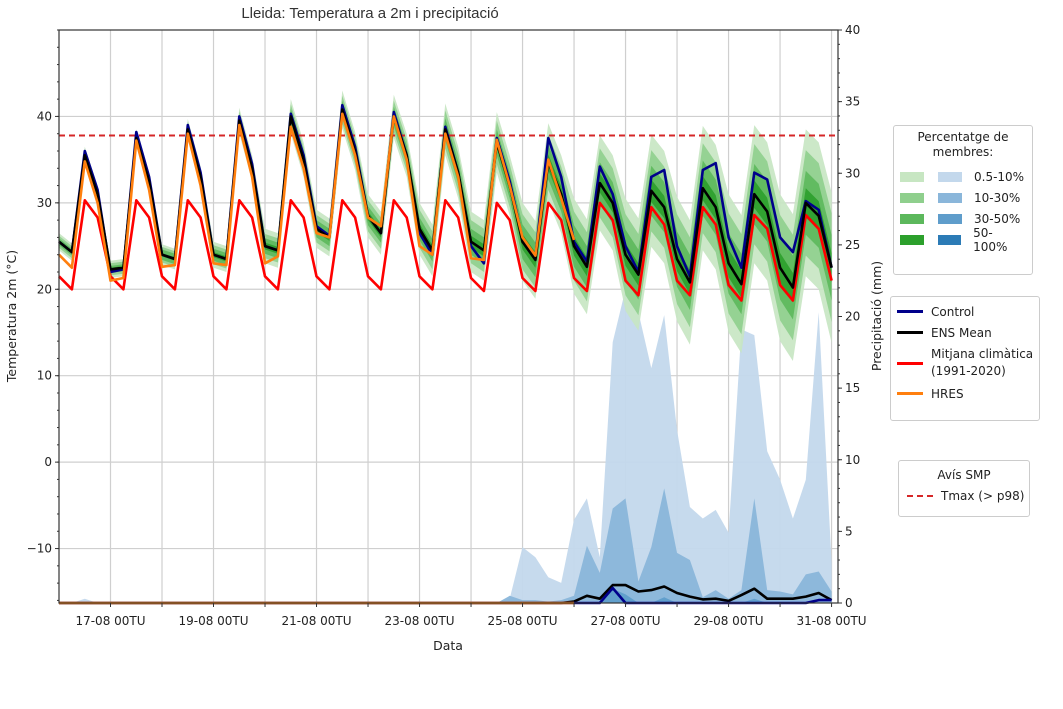 The image size is (1063, 709). I want to click on y-left-tick-label: 0, so click(48, 462).